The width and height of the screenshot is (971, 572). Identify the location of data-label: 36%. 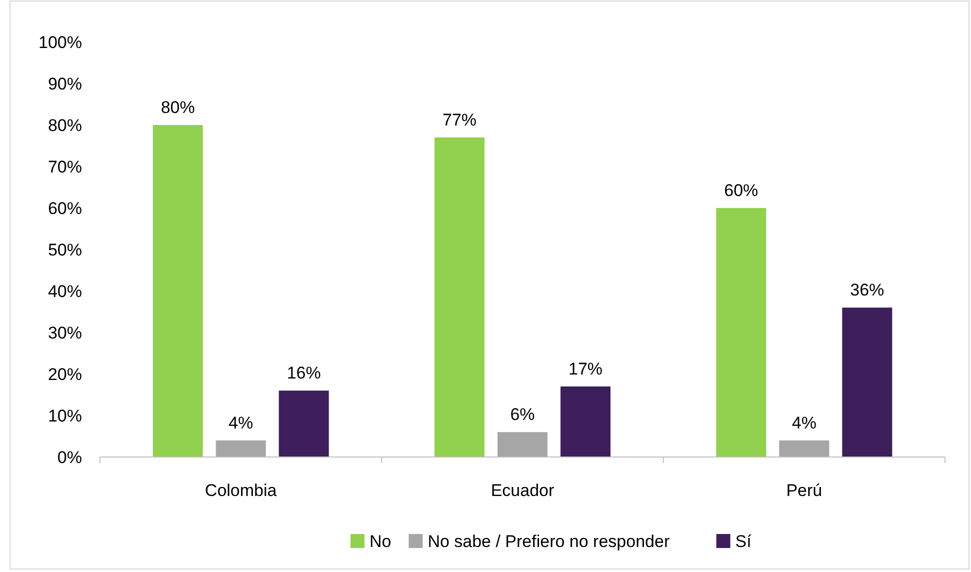
(867, 290).